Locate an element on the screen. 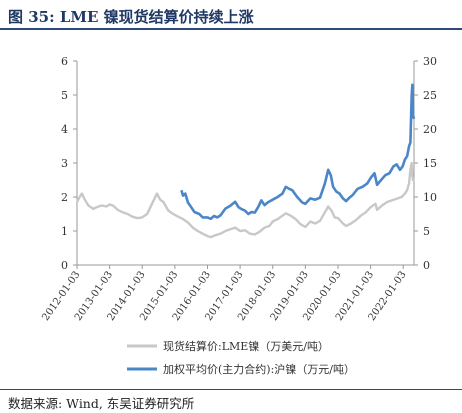 The width and height of the screenshot is (462, 413). title-rule is located at coordinates (231, 29).